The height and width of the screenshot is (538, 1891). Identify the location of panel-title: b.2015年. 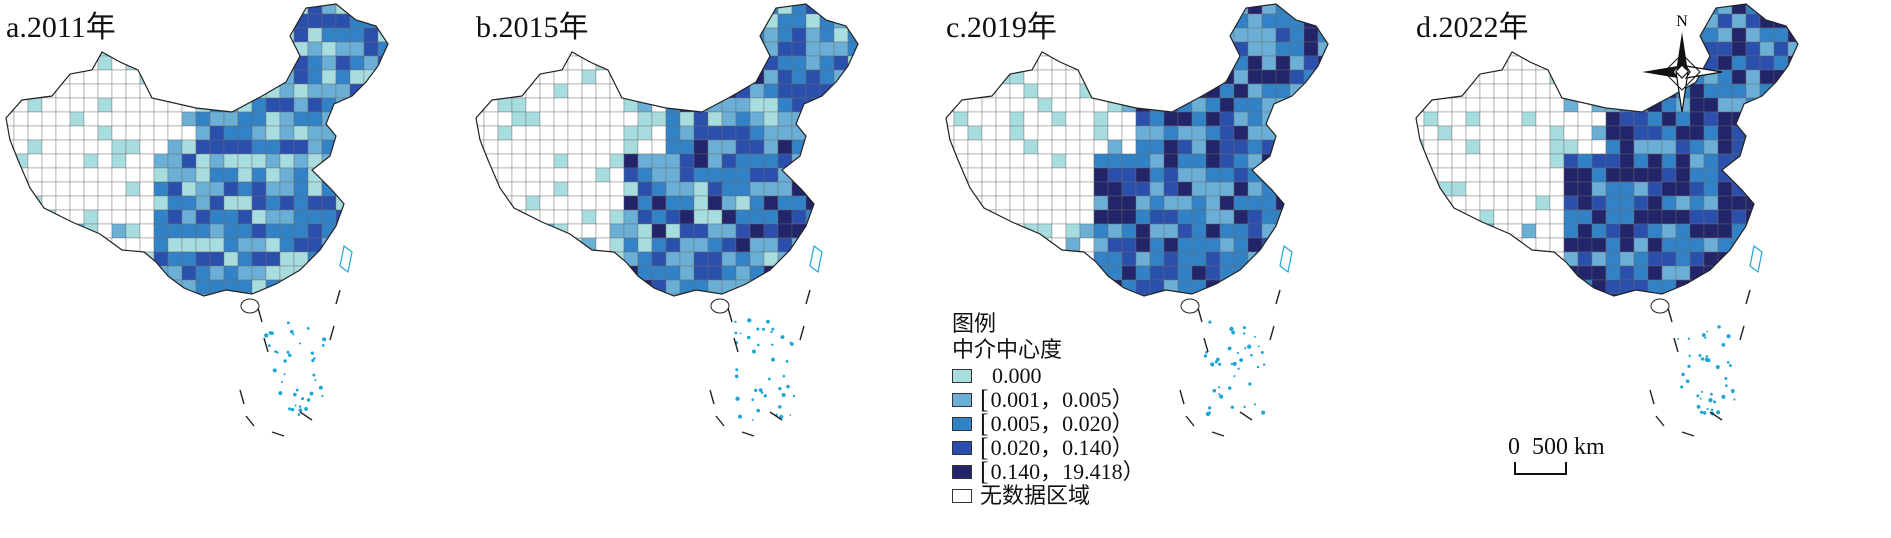
(532, 27).